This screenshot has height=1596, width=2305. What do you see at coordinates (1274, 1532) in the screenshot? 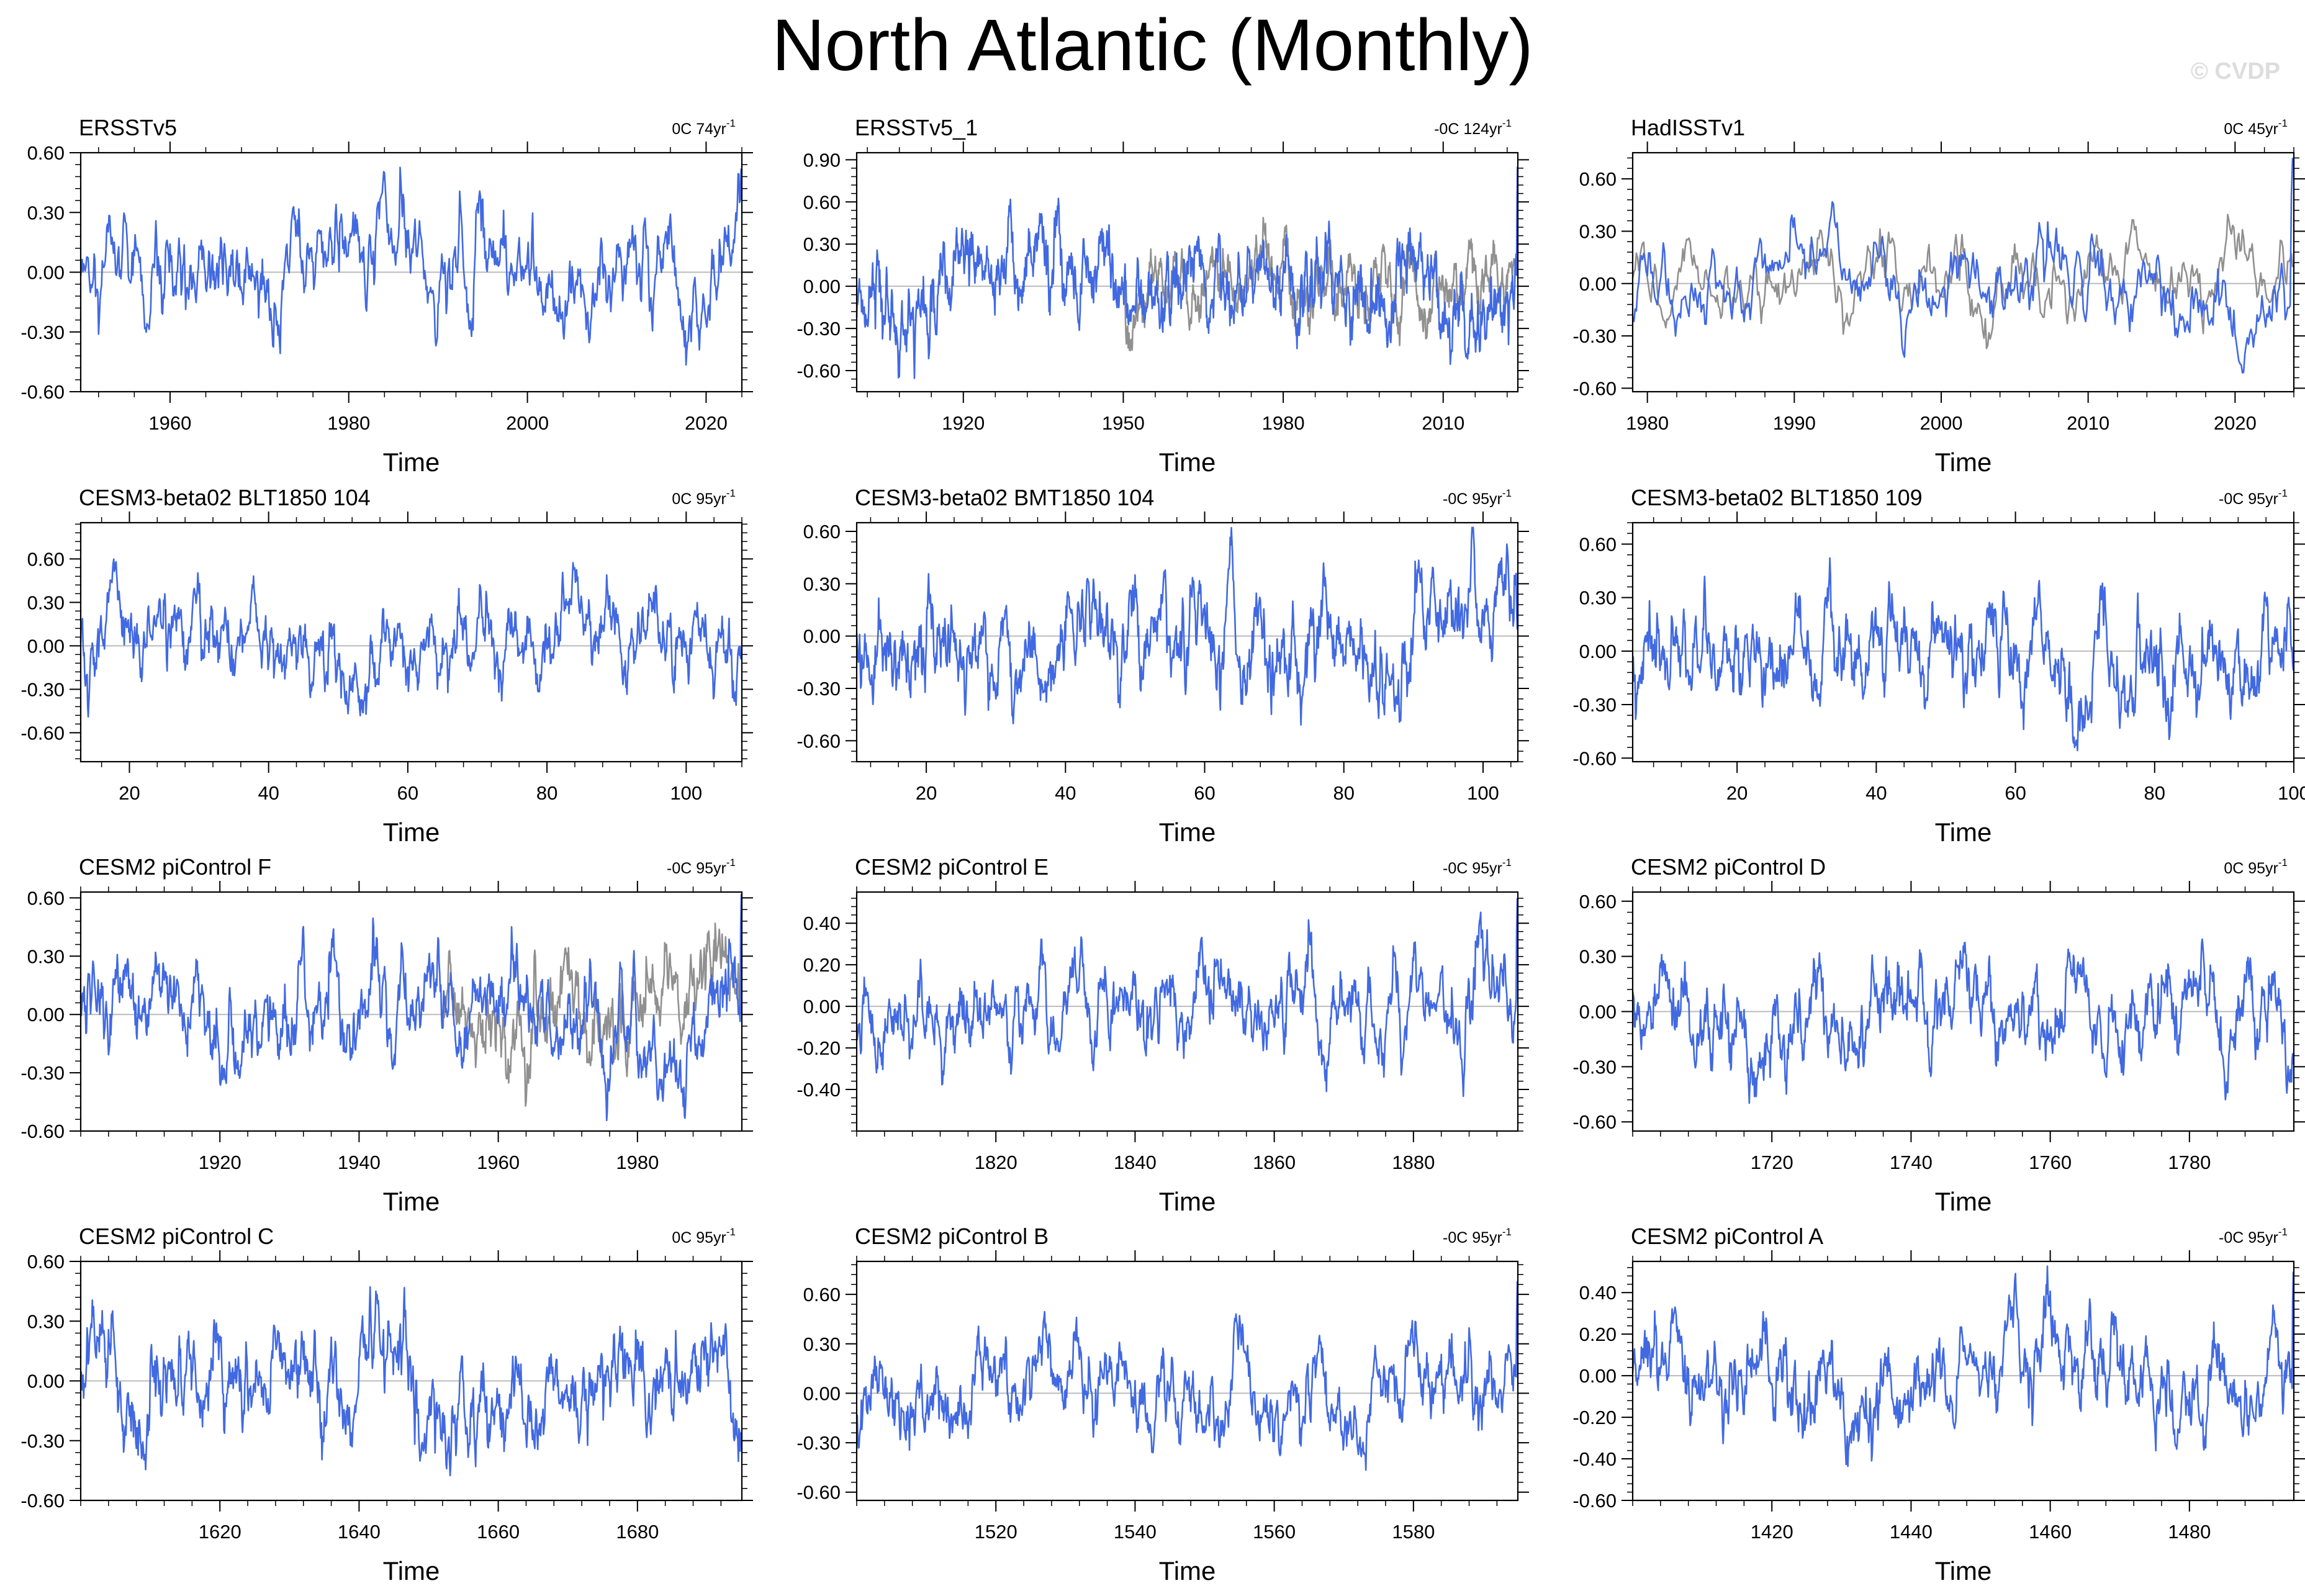
I see `x-tick-label: 1560` at bounding box center [1274, 1532].